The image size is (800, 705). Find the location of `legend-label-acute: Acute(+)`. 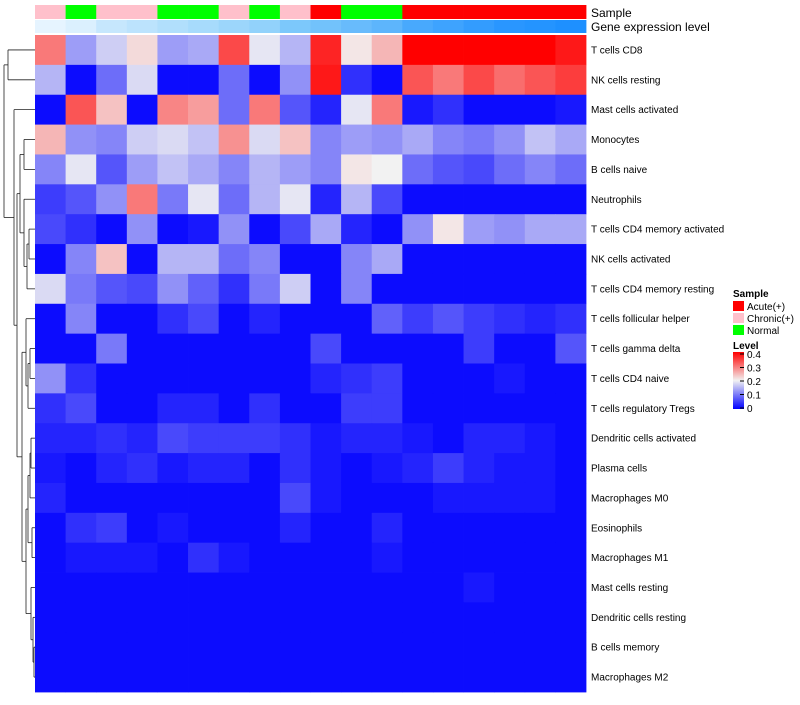

legend-label-acute: Acute(+) is located at coordinates (766, 307).